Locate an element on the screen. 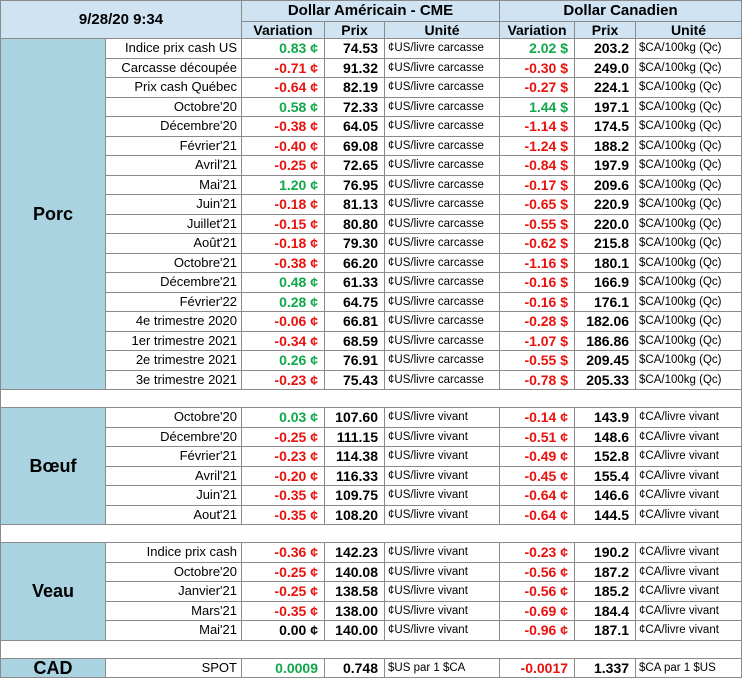 The image size is (742, 692). usd-col-unite: Unité is located at coordinates (442, 30).